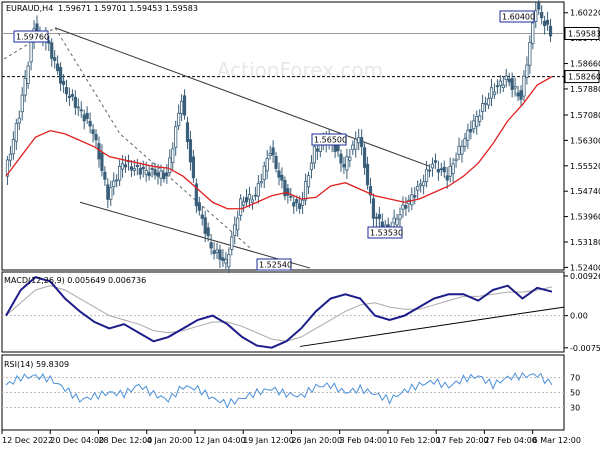 Image resolution: width=600 pixels, height=454 pixels. I want to click on y-tick-label: 1.56300, so click(585, 140).